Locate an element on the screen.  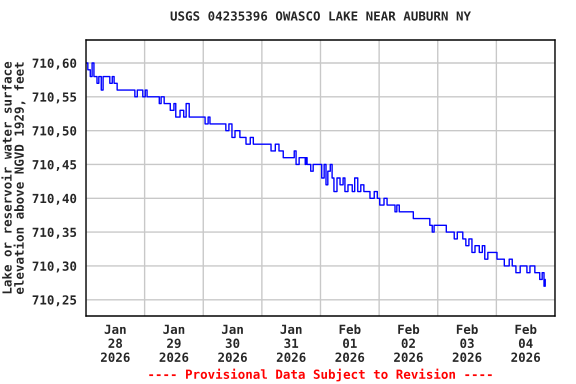
y-tick-label: 710,45 is located at coordinates (54, 165).